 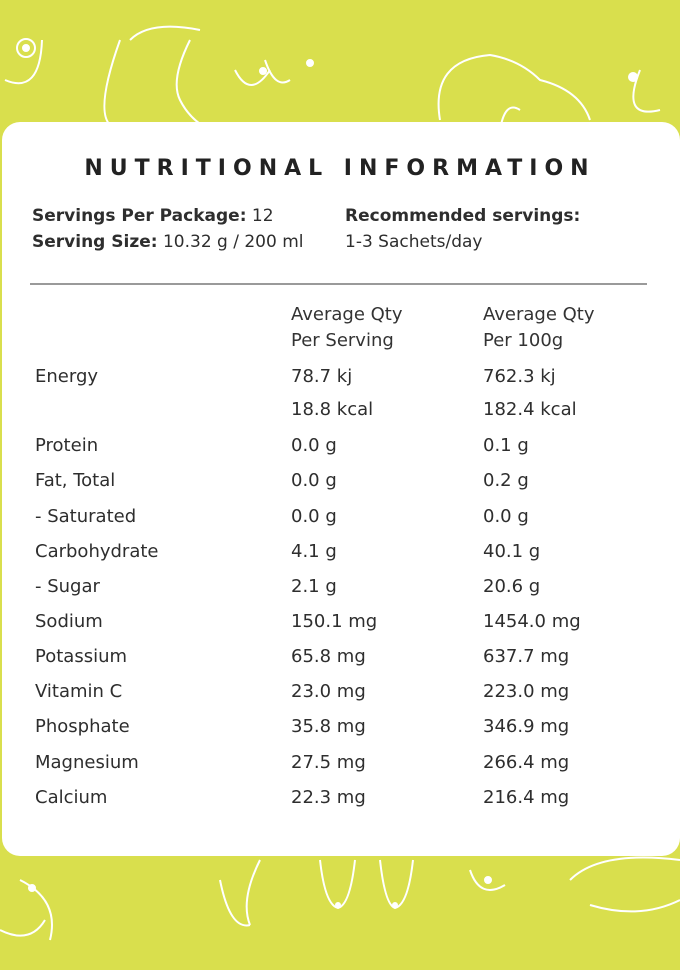 What do you see at coordinates (338, 284) in the screenshot?
I see `divider` at bounding box center [338, 284].